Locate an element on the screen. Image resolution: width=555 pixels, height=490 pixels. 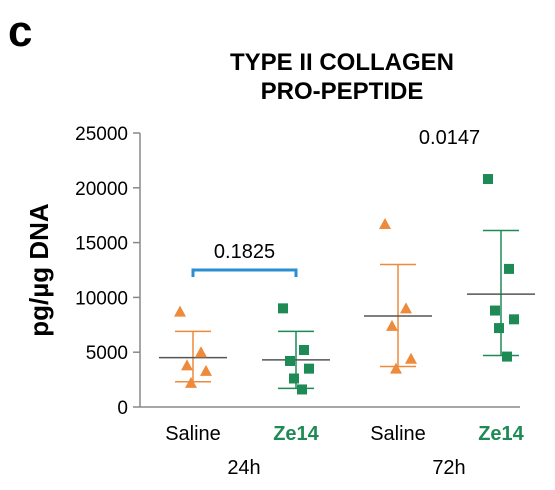
y-tick-label-4: 20000 is located at coordinates (101, 189).